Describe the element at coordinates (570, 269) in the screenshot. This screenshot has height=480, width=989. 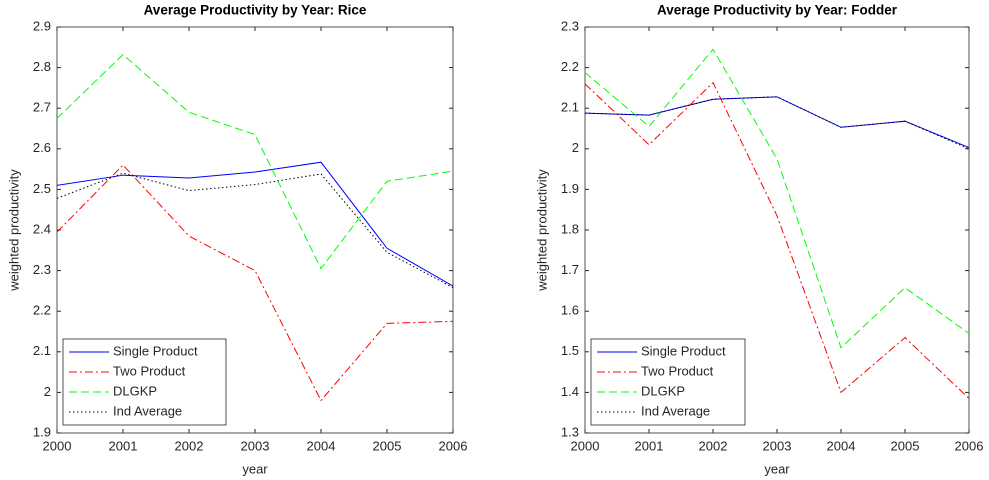
I see `y-tick-label: 1.7` at that location.